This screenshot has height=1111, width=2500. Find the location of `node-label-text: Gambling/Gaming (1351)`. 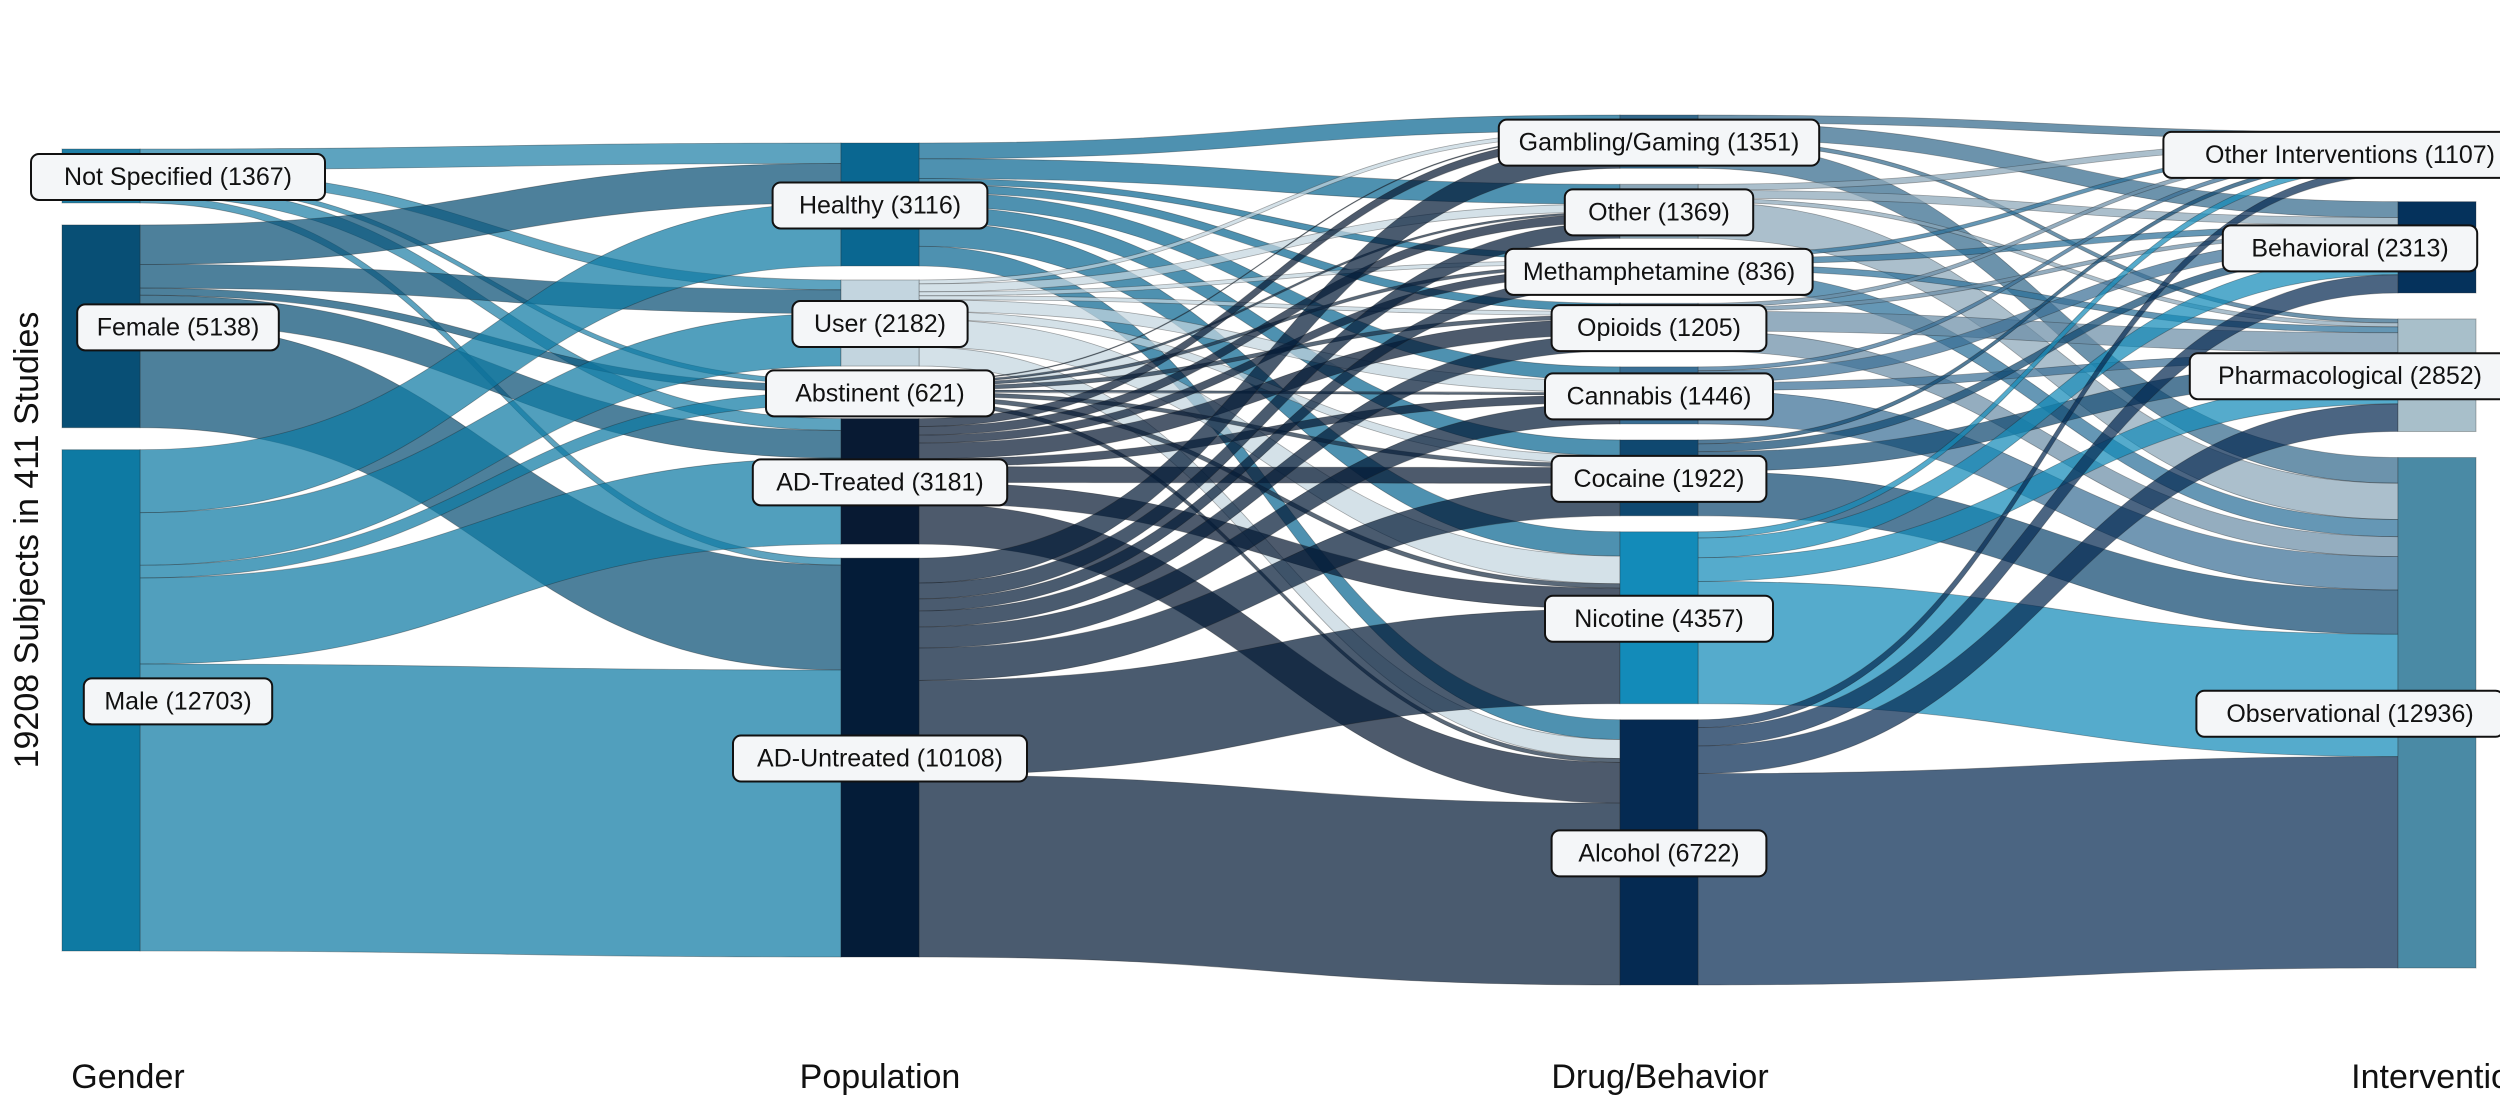

node-label-text: Gambling/Gaming (1351) is located at coordinates (1659, 143).